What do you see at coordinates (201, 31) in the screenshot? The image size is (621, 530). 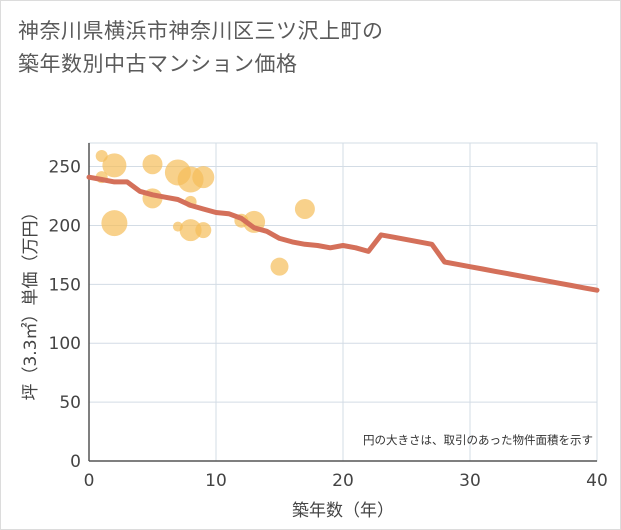 I see `chart-title-line-1: 神奈川県横浜市神奈川区三ツ沢上町の` at bounding box center [201, 31].